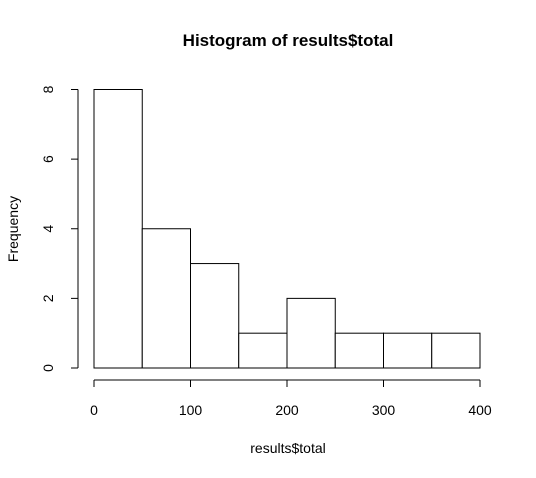 Image resolution: width=536 pixels, height=478 pixels. Describe the element at coordinates (288, 40) in the screenshot. I see `chart-title: Histogram of results$total` at that location.